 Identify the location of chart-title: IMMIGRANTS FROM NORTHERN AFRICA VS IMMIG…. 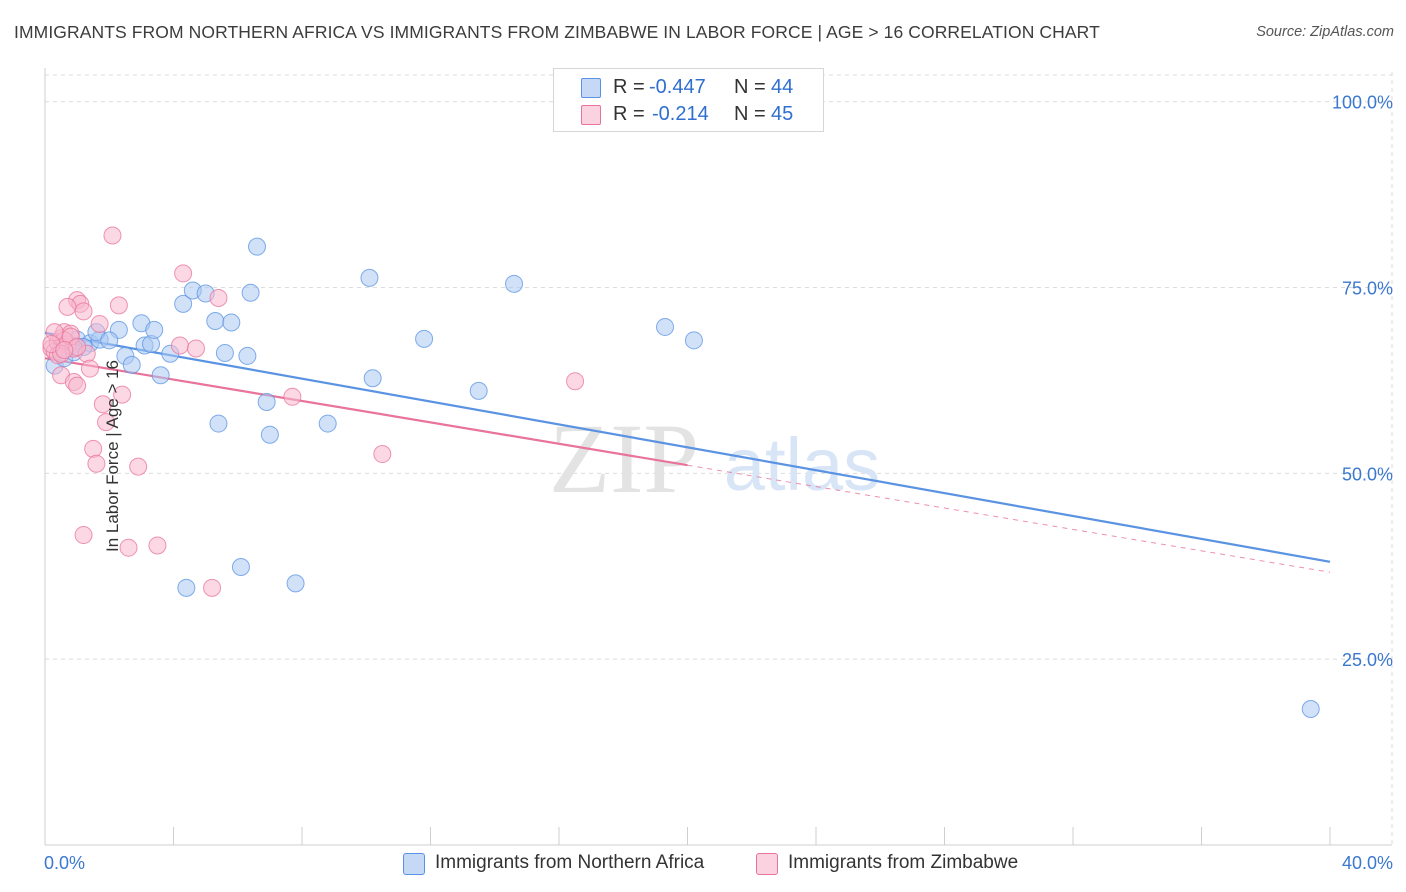
(557, 32).